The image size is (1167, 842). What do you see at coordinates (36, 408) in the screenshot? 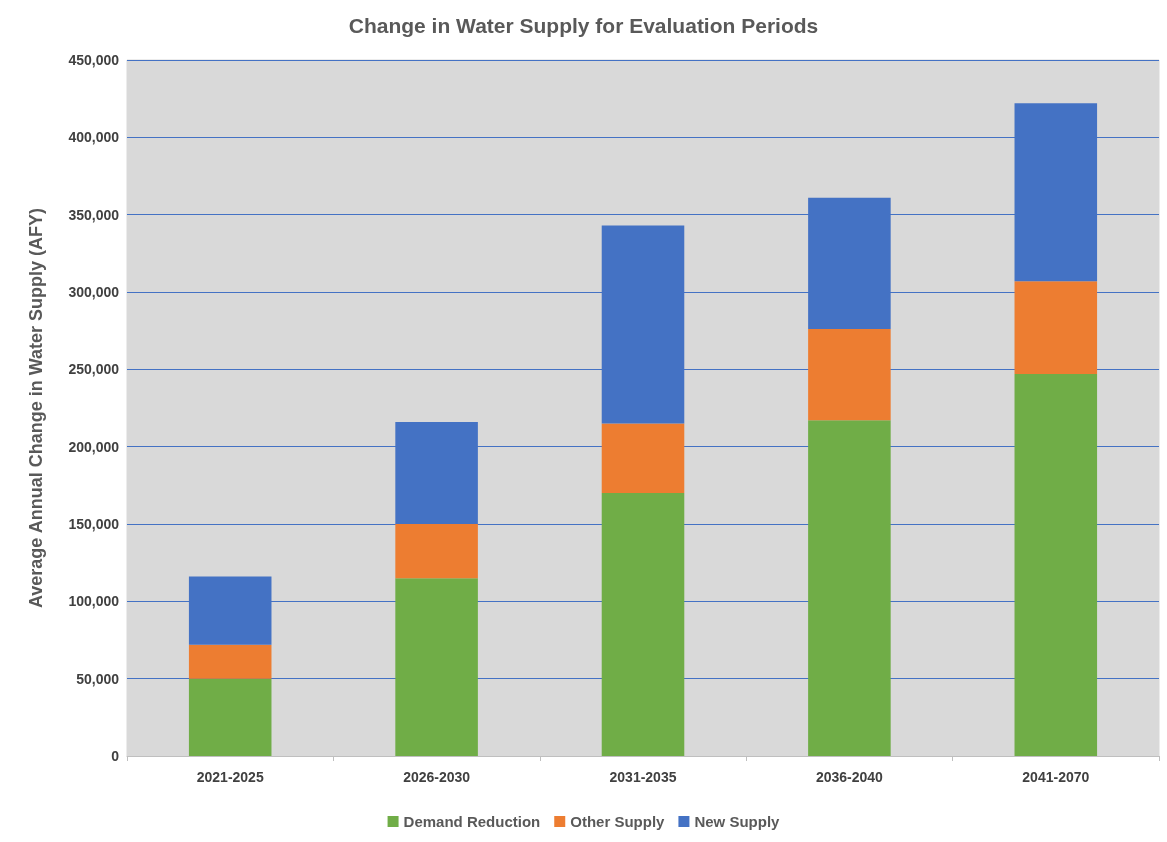
I see `y-axis-title: Average Annual Change in Water Supply (AFY)` at bounding box center [36, 408].